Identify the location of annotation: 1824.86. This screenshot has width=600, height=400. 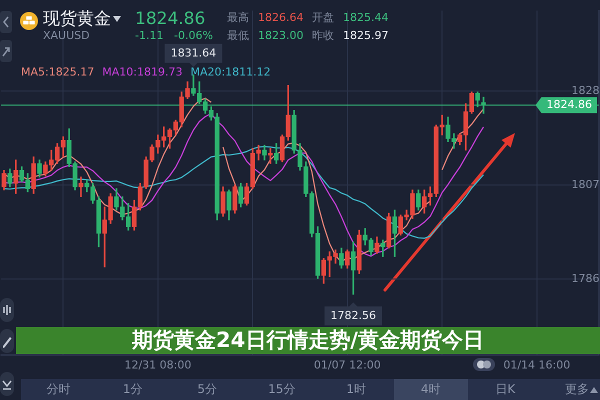
(170, 19).